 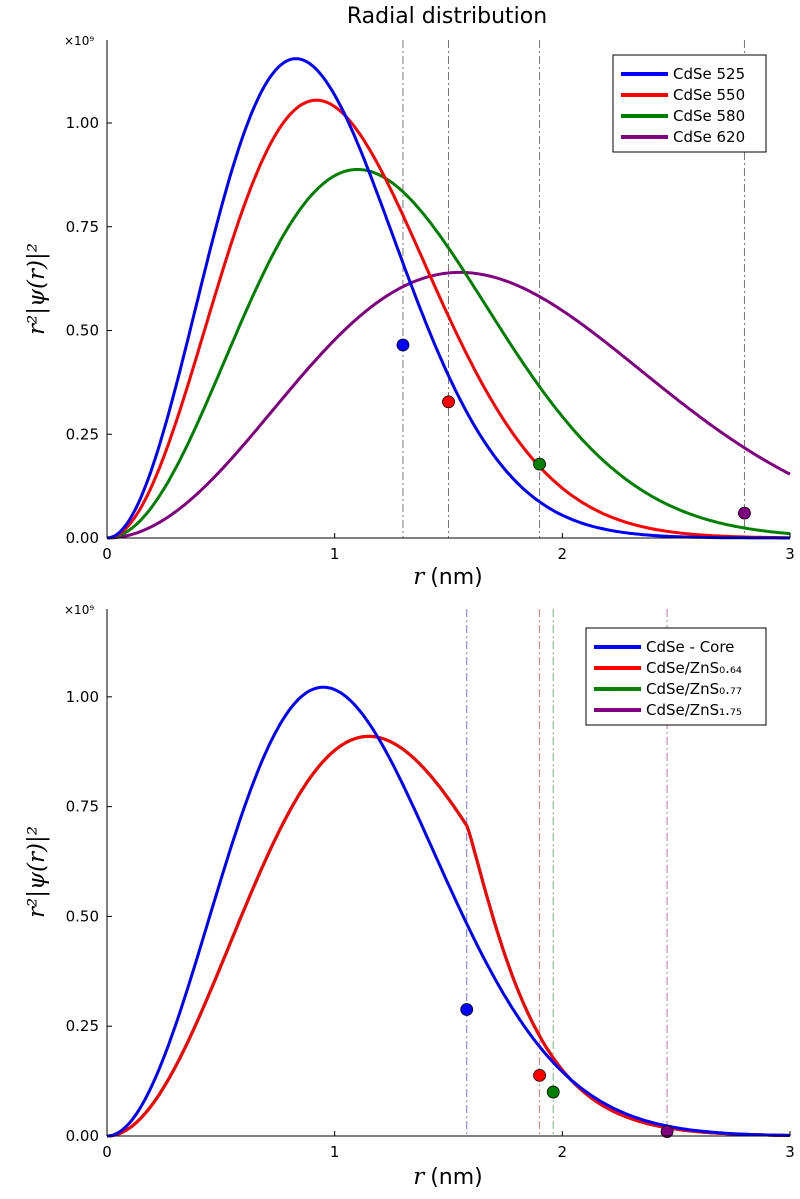 What do you see at coordinates (419, 1177) in the screenshot?
I see `x-axis-var-bottom: r` at bounding box center [419, 1177].